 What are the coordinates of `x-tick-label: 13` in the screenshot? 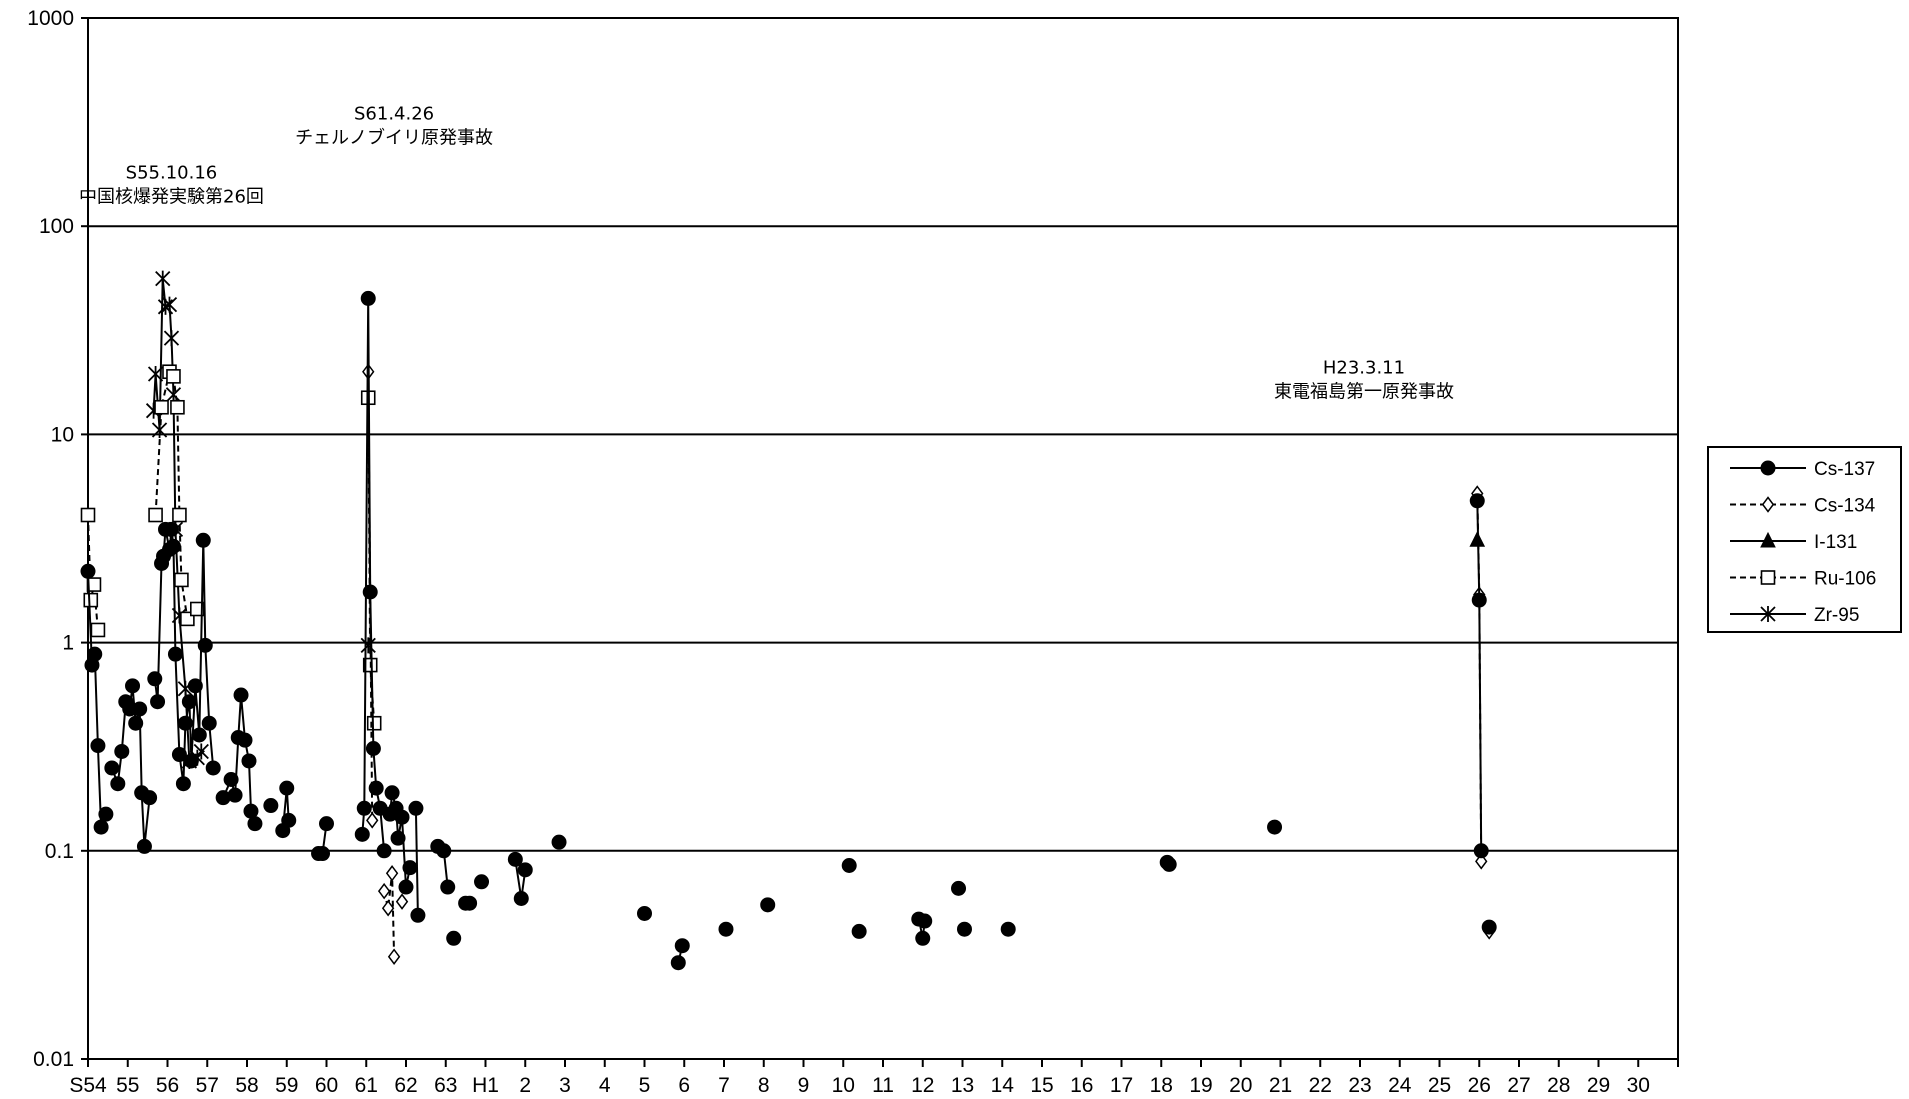 It's located at (962, 1085).